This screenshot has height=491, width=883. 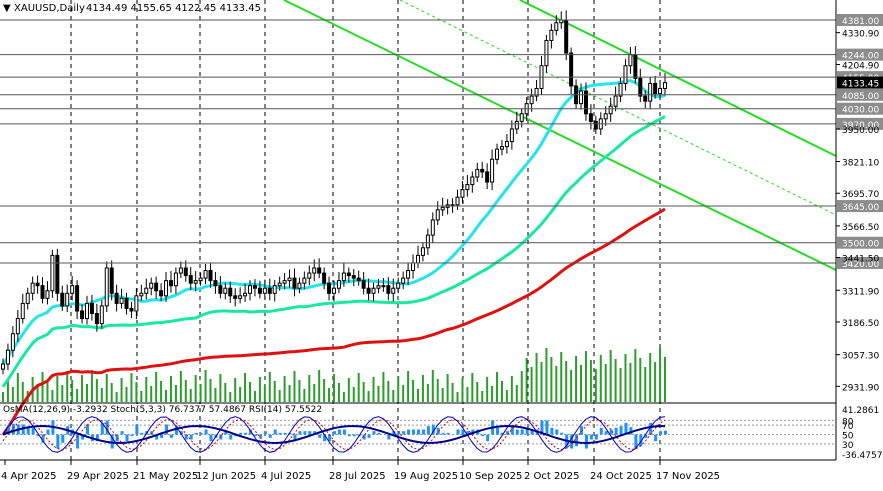 I want to click on ohlc-label: 4134.49 4155.65 4122.45 4133.45, so click(x=173, y=8).